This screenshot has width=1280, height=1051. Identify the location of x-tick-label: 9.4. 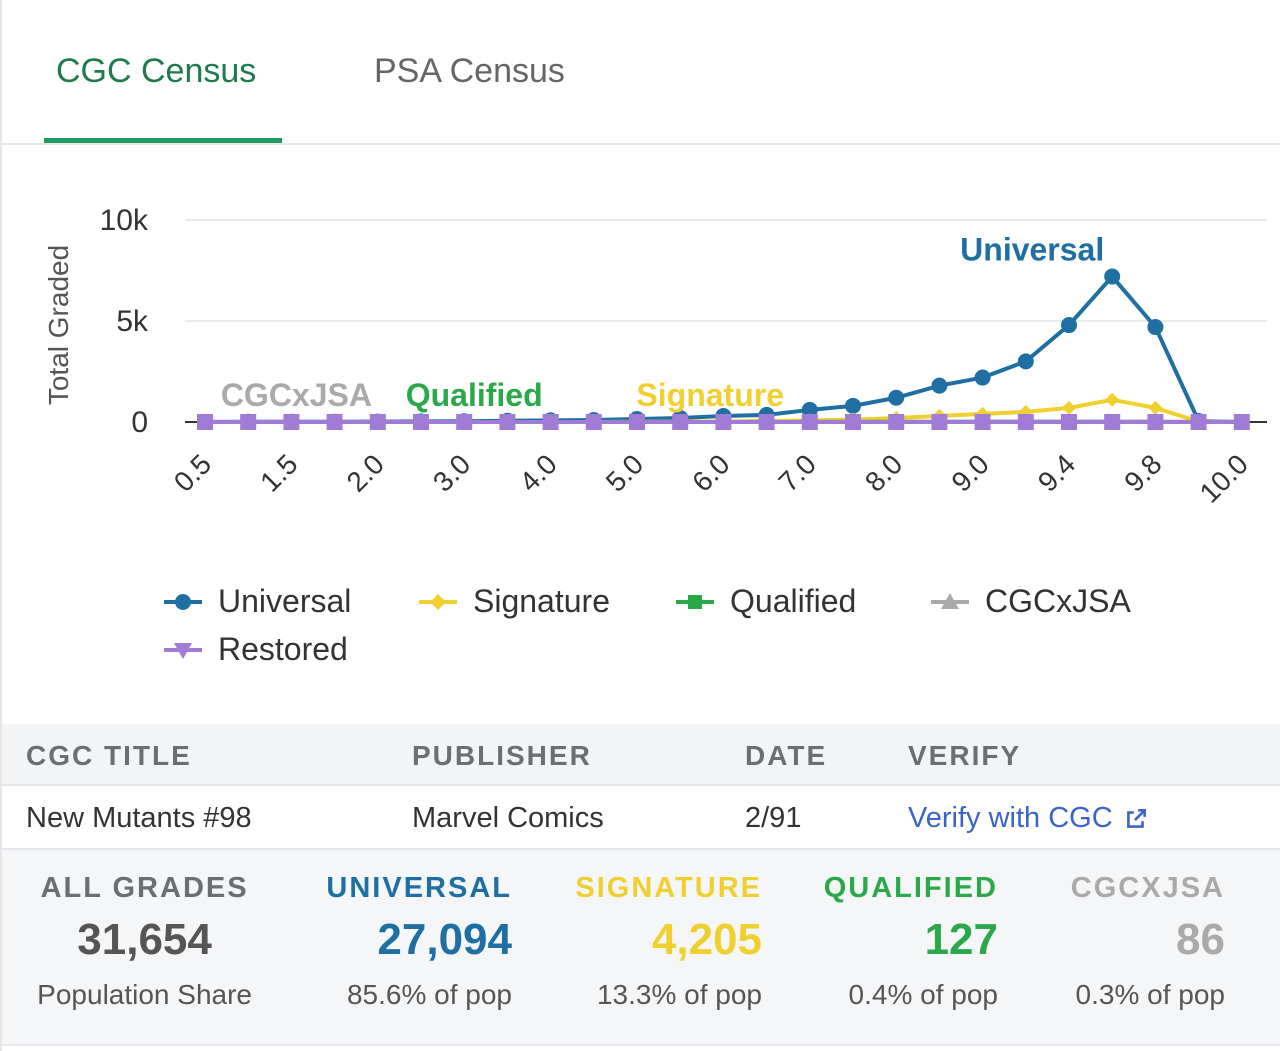
(1056, 472).